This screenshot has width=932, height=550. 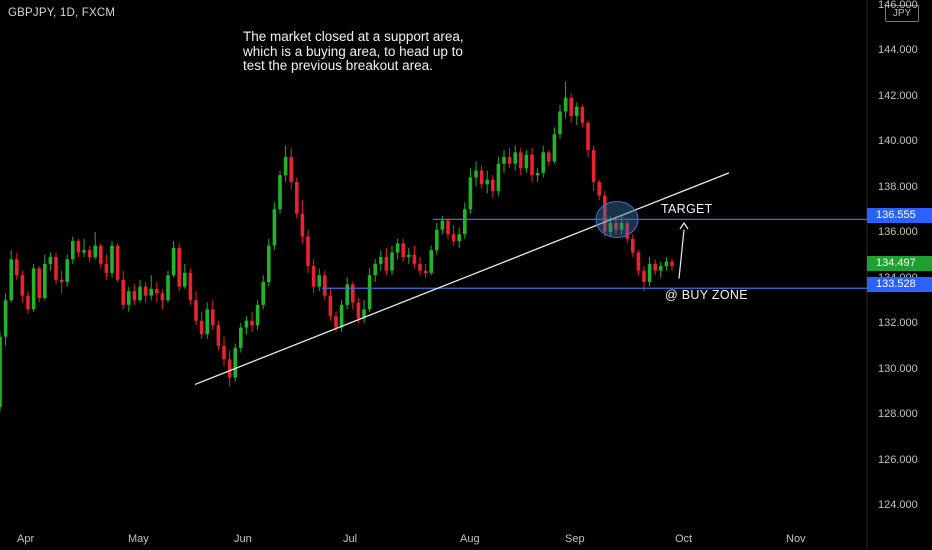 What do you see at coordinates (899, 284) in the screenshot?
I see `zone-price-tag: 133.528` at bounding box center [899, 284].